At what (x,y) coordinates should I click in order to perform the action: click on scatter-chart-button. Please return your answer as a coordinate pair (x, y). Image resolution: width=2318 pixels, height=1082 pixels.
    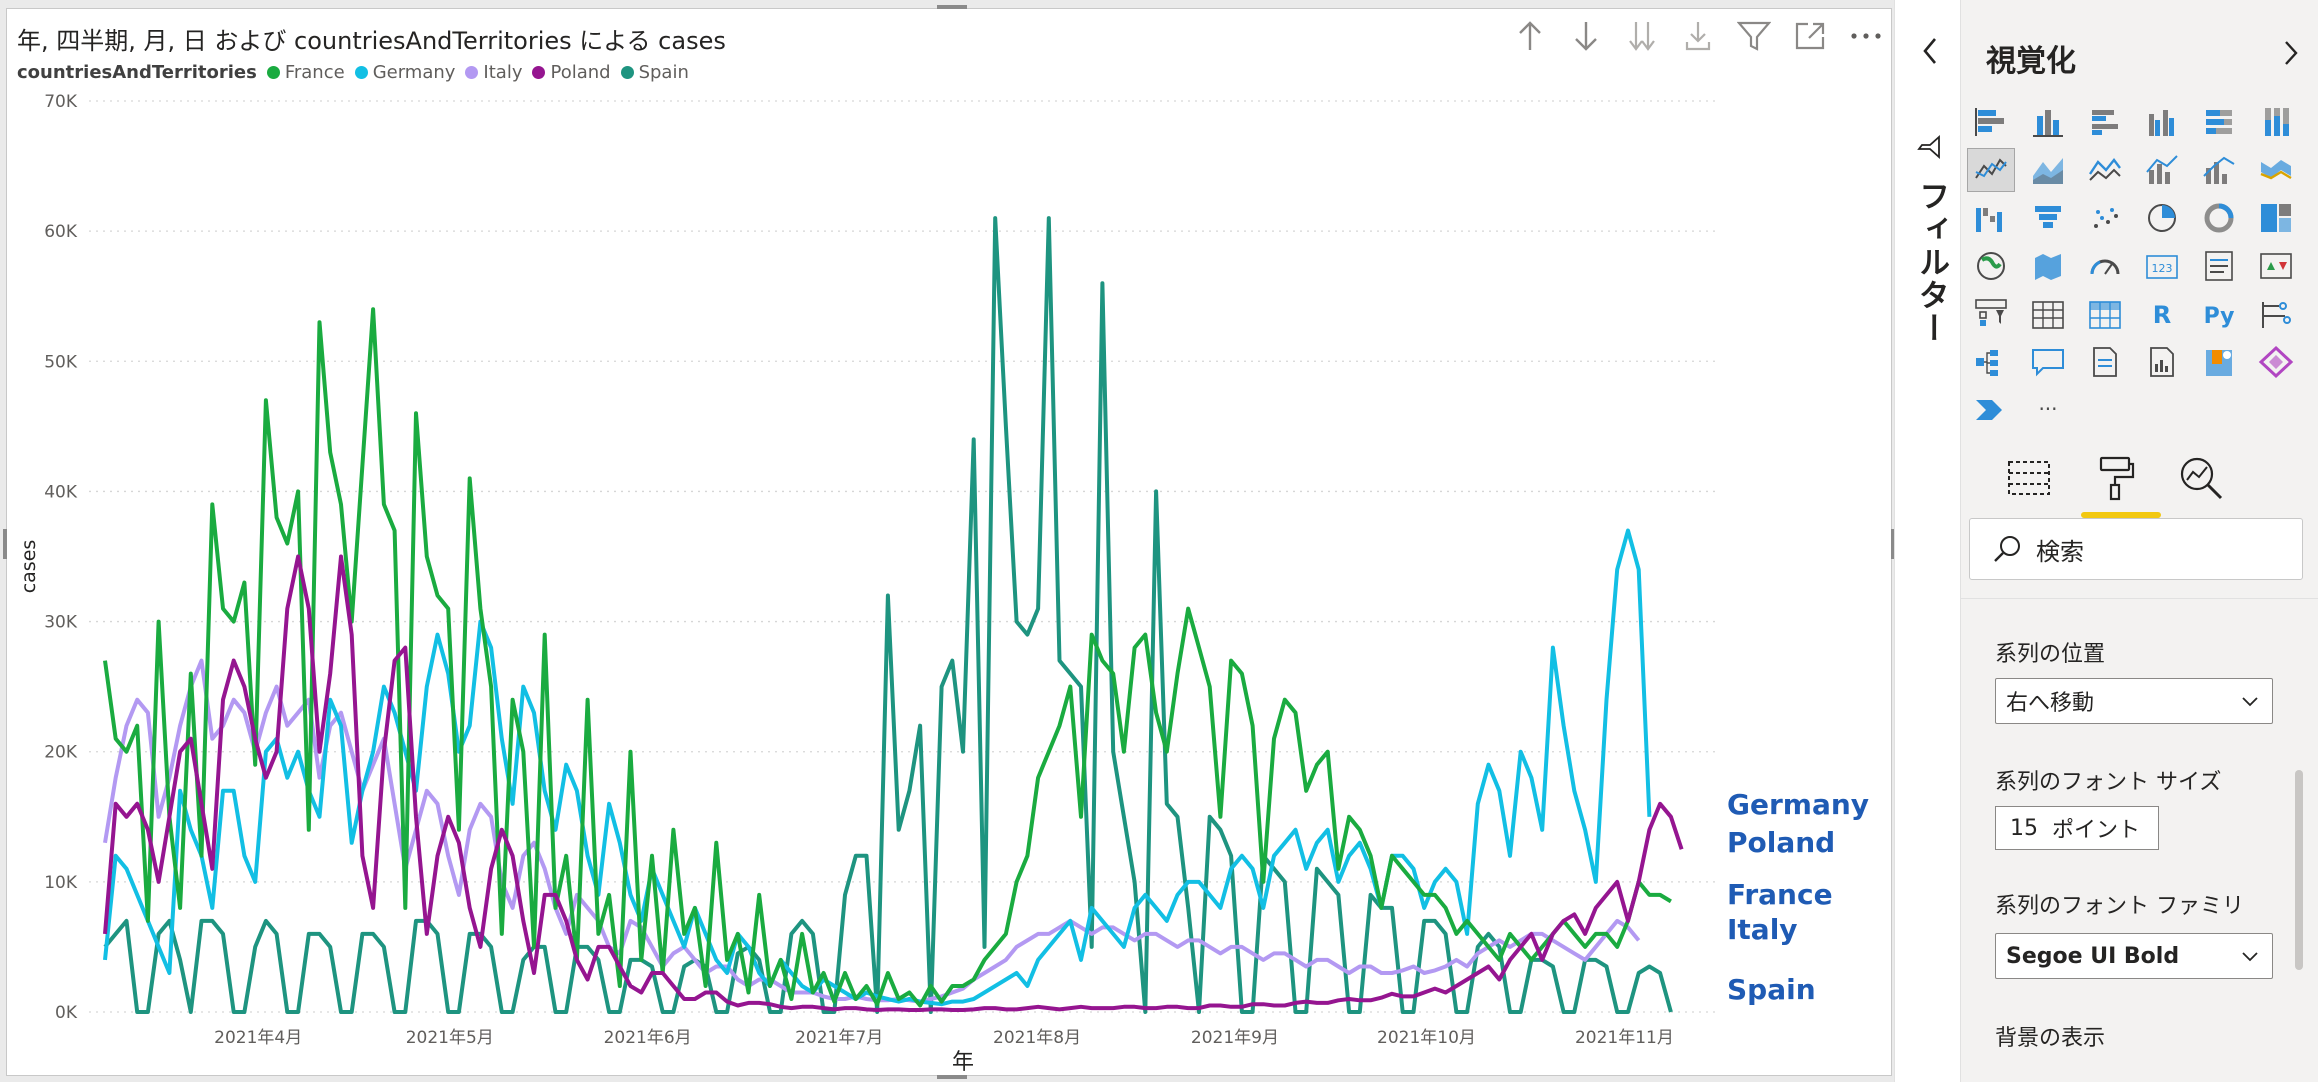
    Looking at the image, I should click on (2105, 218).